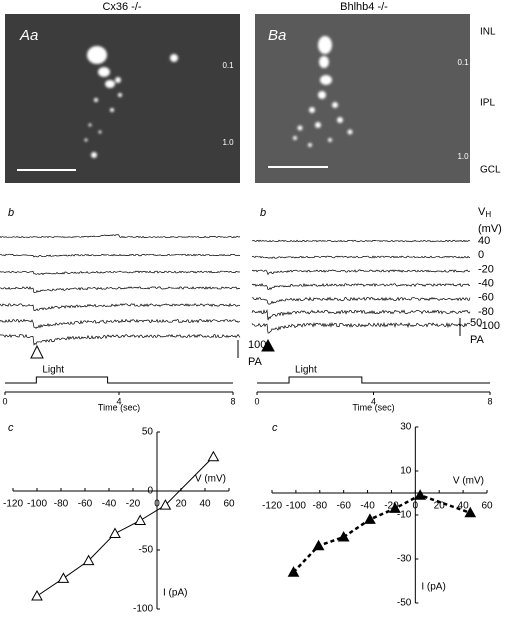 The height and width of the screenshot is (617, 530). What do you see at coordinates (487, 103) in the screenshot?
I see `layer-label: IPL` at bounding box center [487, 103].